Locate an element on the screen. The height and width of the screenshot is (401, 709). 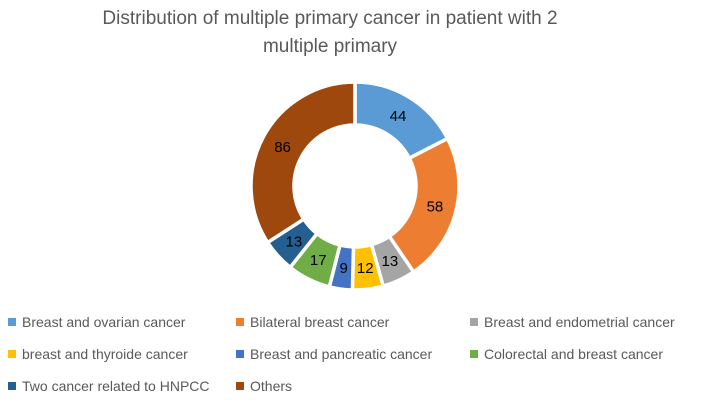
legend-item: Bilateral breast cancer is located at coordinates (353, 321).